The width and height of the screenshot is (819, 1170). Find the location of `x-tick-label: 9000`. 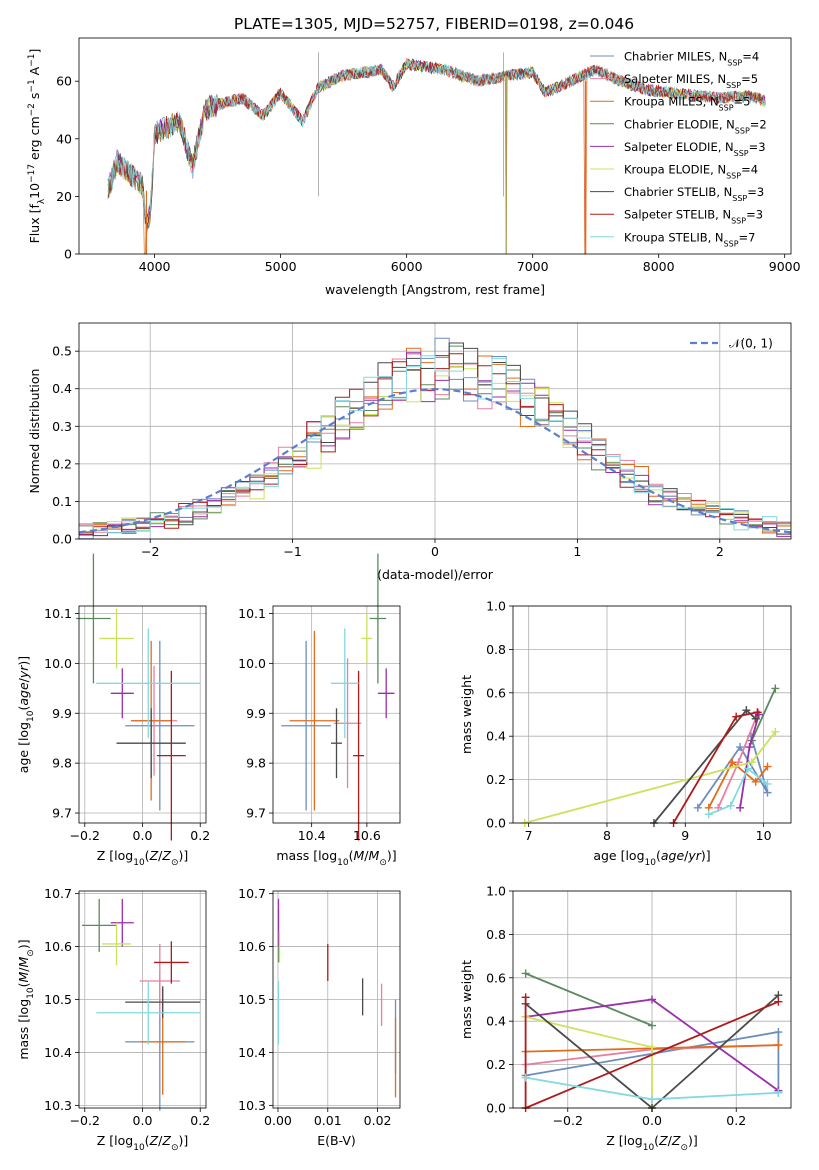

x-tick-label: 9000 is located at coordinates (785, 266).